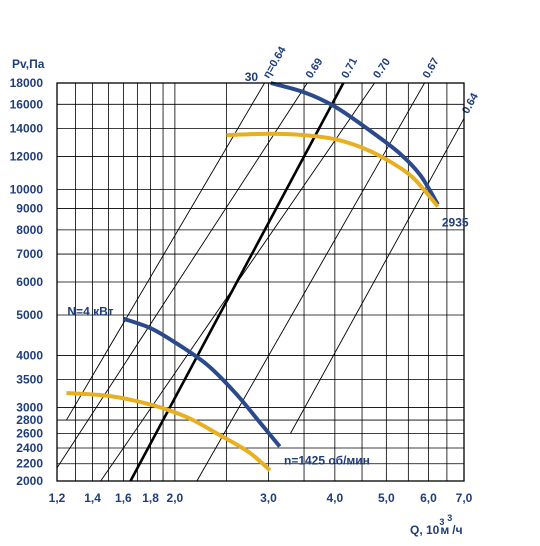  Describe the element at coordinates (29, 230) in the screenshot. I see `y-tick-label: 8000` at that location.